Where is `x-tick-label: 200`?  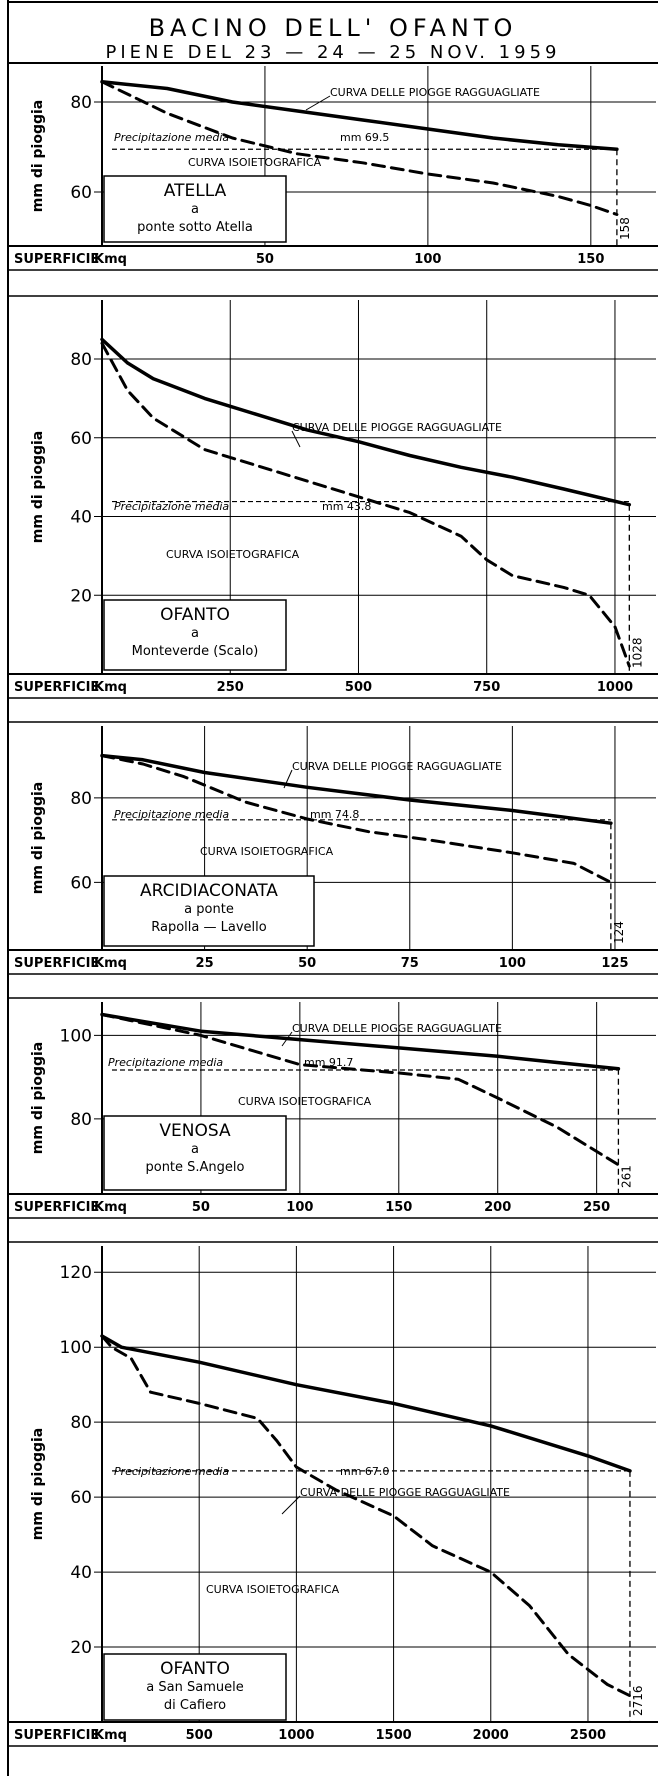 x-tick-label: 200 is located at coordinates (497, 1207).